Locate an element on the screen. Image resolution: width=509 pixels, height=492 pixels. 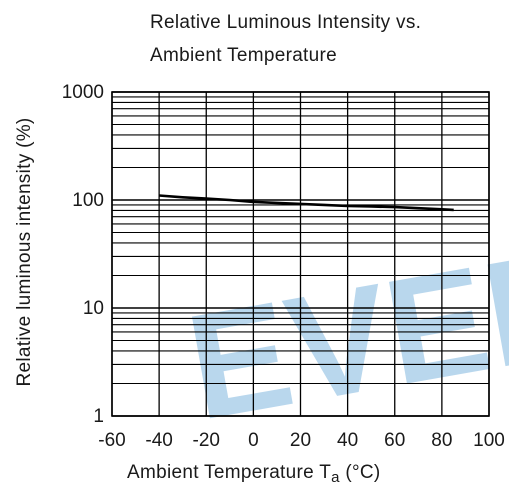
y-tick-label: 10 is located at coordinates (93, 308).